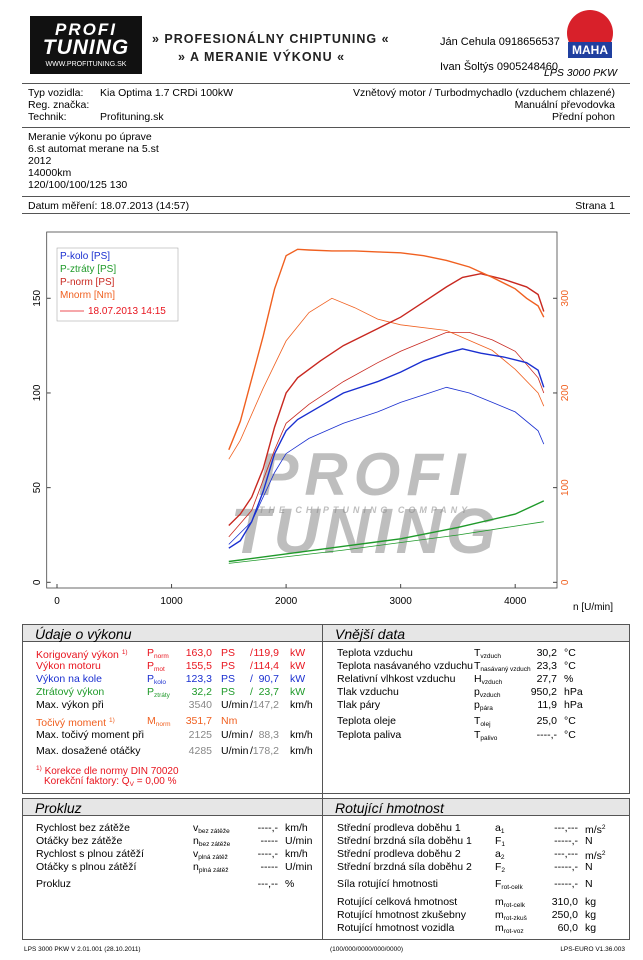 The image size is (643, 960). What do you see at coordinates (326, 127) in the screenshot?
I see `rule` at bounding box center [326, 127].